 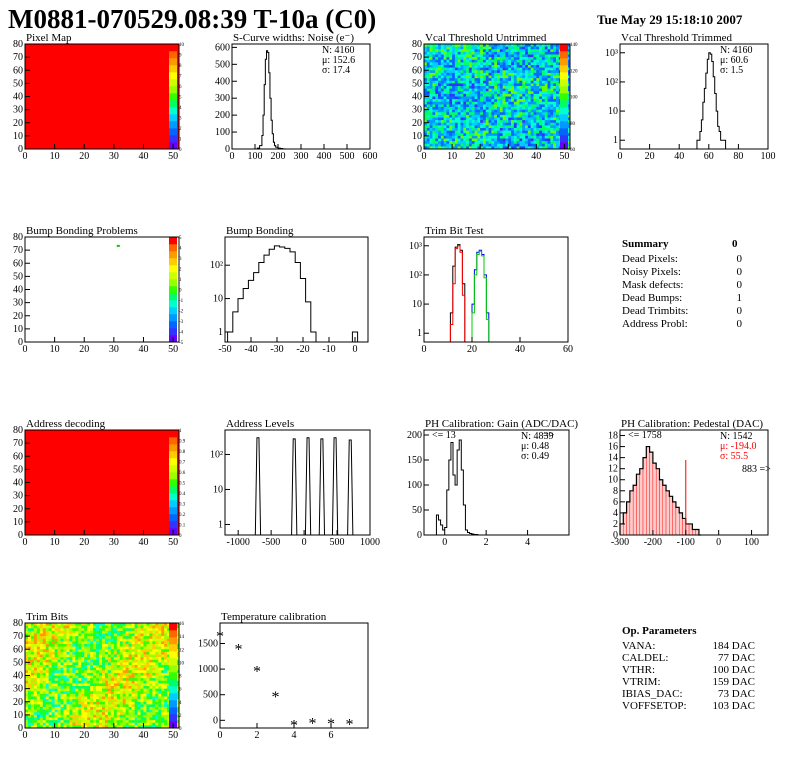 What do you see at coordinates (143, 156) in the screenshot?
I see `x-tick-label: 40` at bounding box center [143, 156].